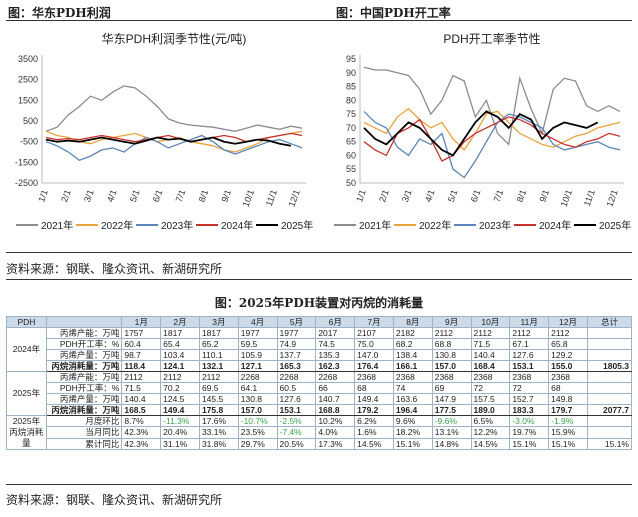 The image size is (638, 517). I want to click on table-cell: 1.6%, so click(374, 432).